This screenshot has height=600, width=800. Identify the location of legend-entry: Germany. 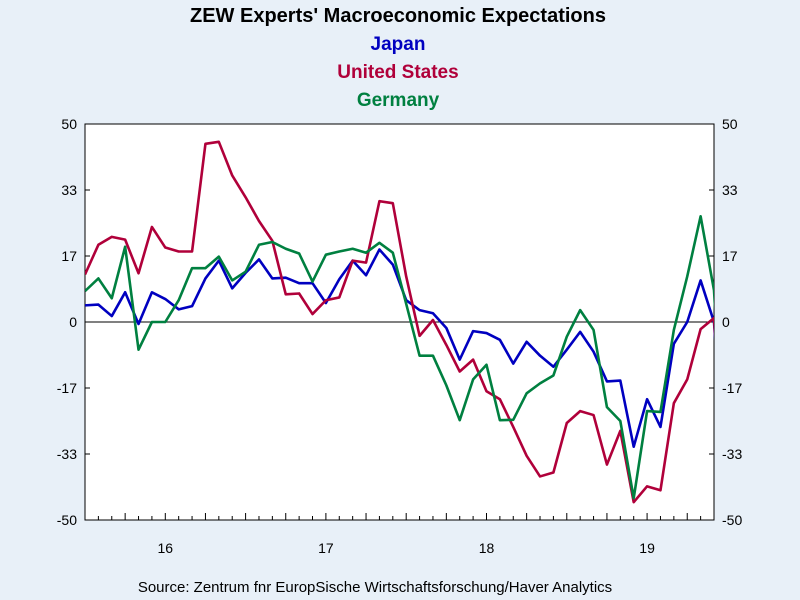
(398, 100).